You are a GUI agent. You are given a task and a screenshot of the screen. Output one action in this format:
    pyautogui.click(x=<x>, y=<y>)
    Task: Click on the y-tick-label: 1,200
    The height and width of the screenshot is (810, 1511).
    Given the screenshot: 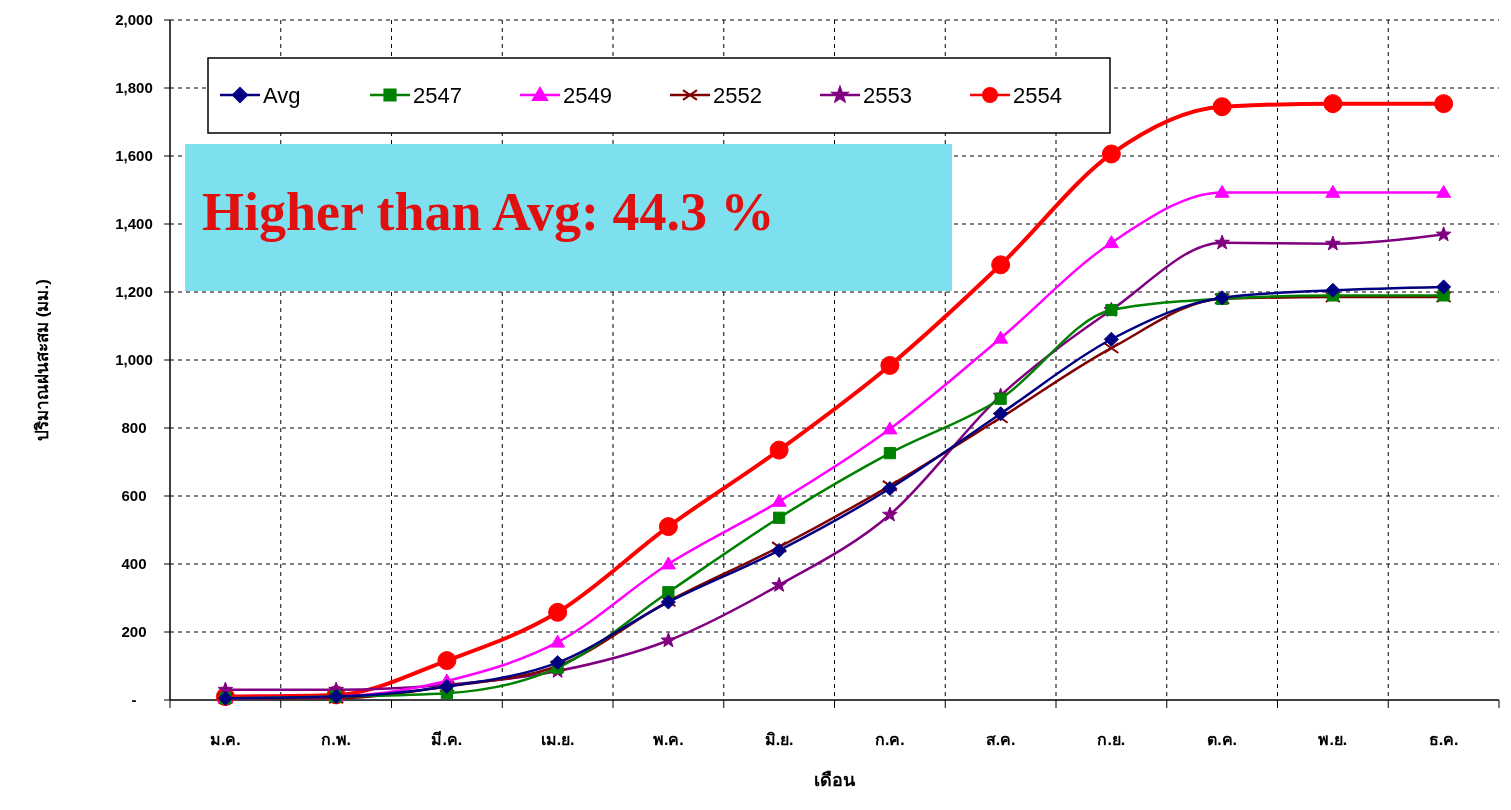 What is the action you would take?
    pyautogui.click(x=134, y=292)
    